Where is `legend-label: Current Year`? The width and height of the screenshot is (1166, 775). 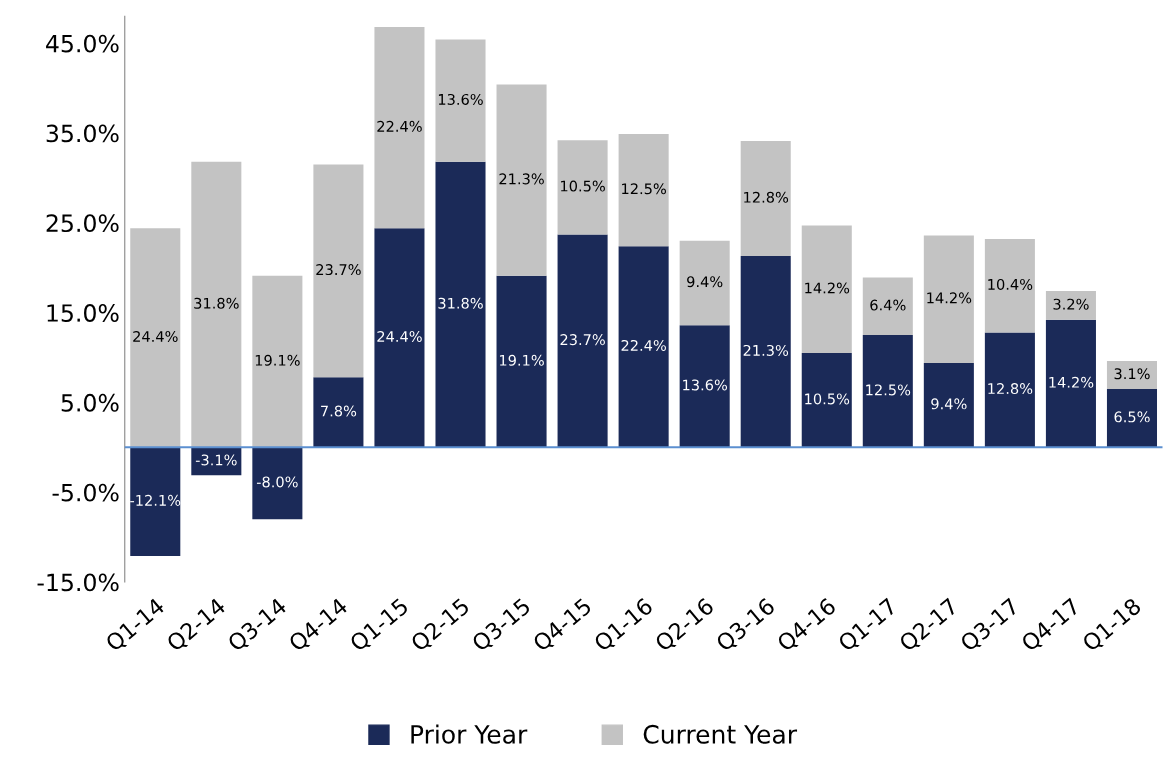
legend-label: Current Year is located at coordinates (720, 734).